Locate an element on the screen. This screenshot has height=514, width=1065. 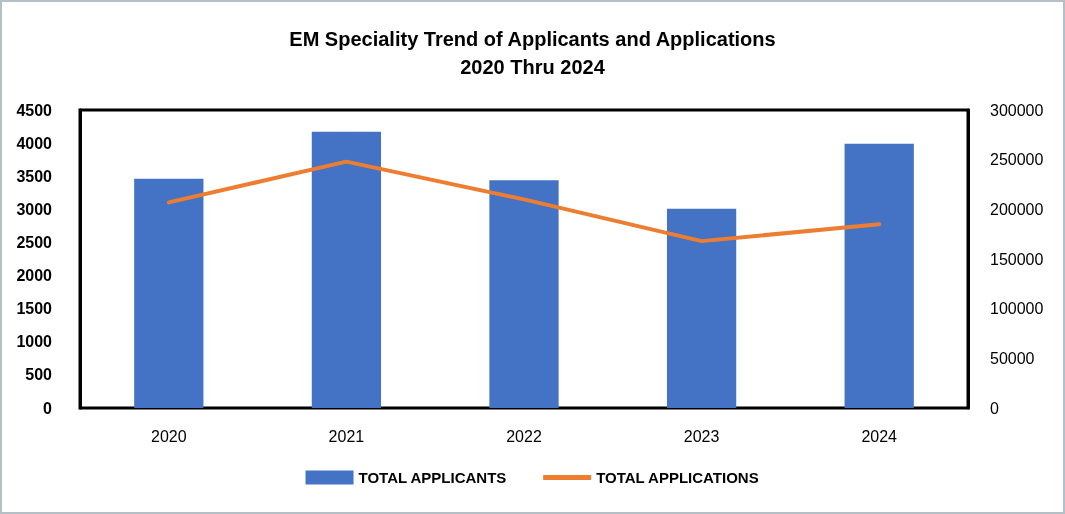
y2-tick-label: 250000 is located at coordinates (1017, 160).